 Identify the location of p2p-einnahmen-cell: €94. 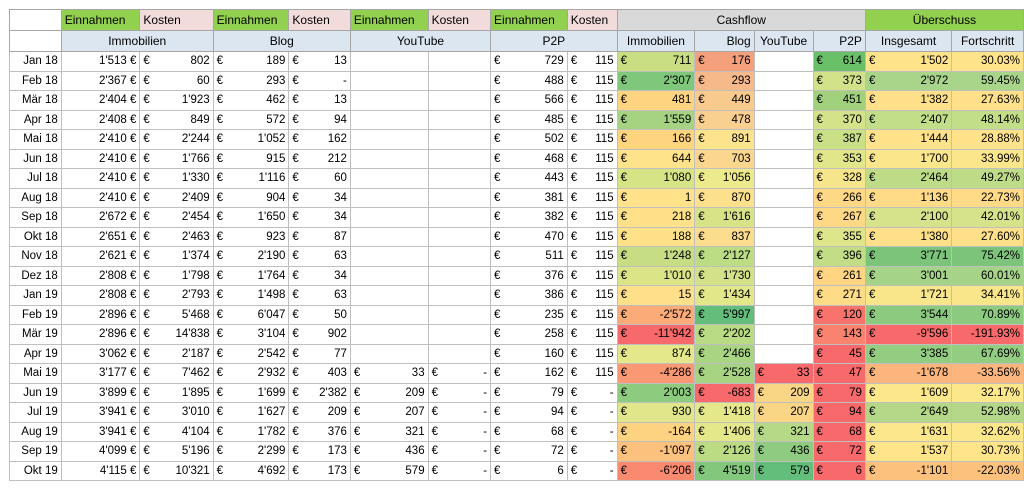
(529, 412).